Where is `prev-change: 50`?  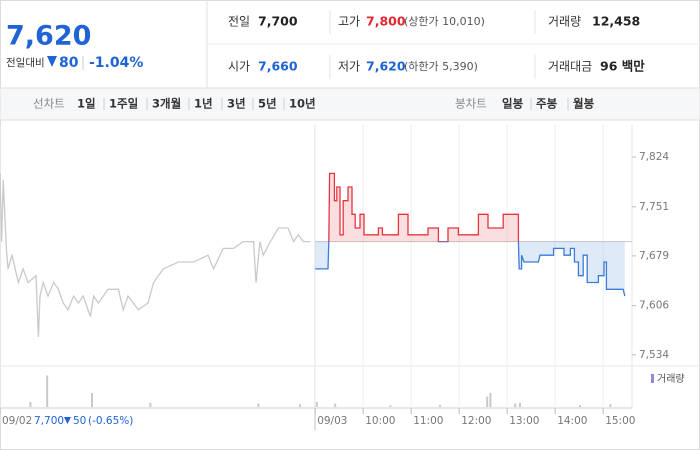 prev-change: 50 is located at coordinates (79, 421).